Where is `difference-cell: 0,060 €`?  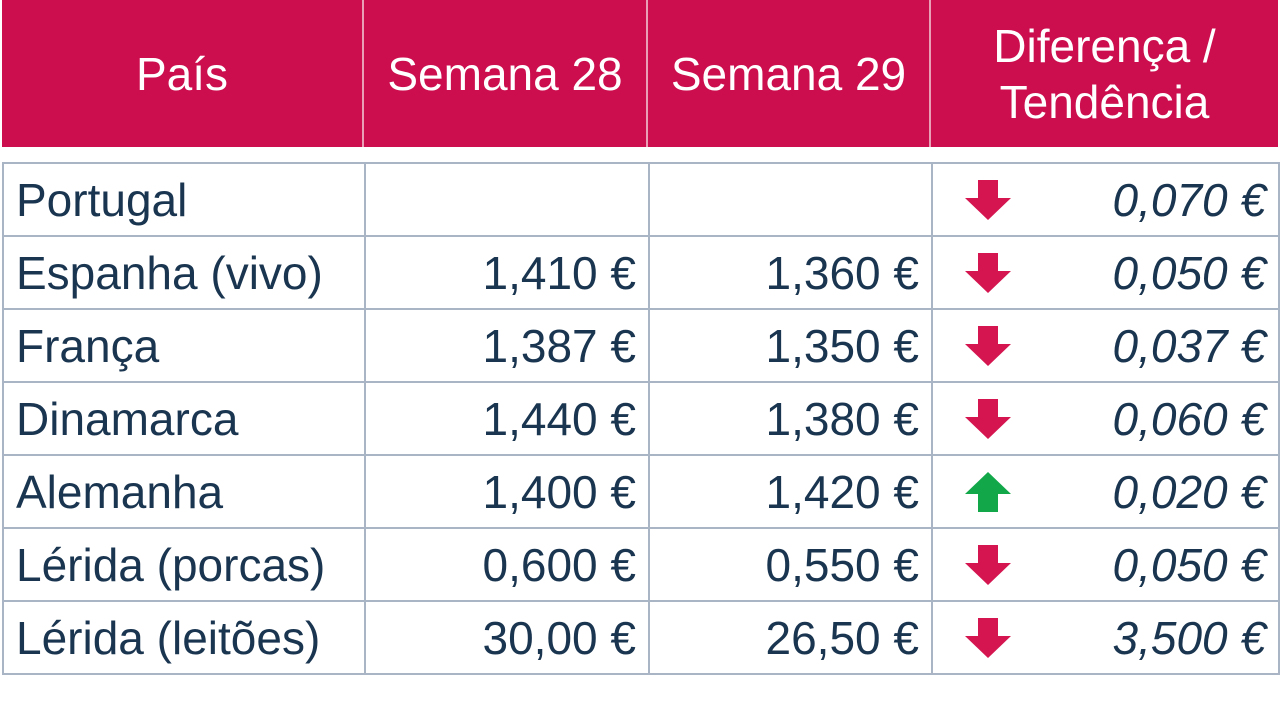 difference-cell: 0,060 € is located at coordinates (1105, 418).